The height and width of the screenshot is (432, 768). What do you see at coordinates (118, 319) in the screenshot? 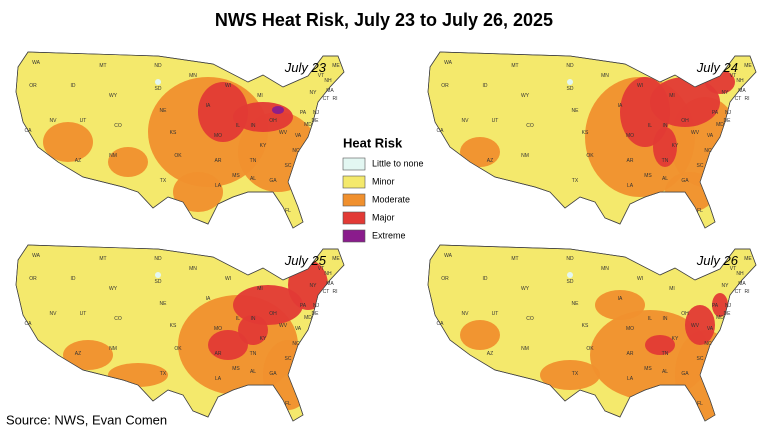
I see `state-label: CO` at bounding box center [118, 319].